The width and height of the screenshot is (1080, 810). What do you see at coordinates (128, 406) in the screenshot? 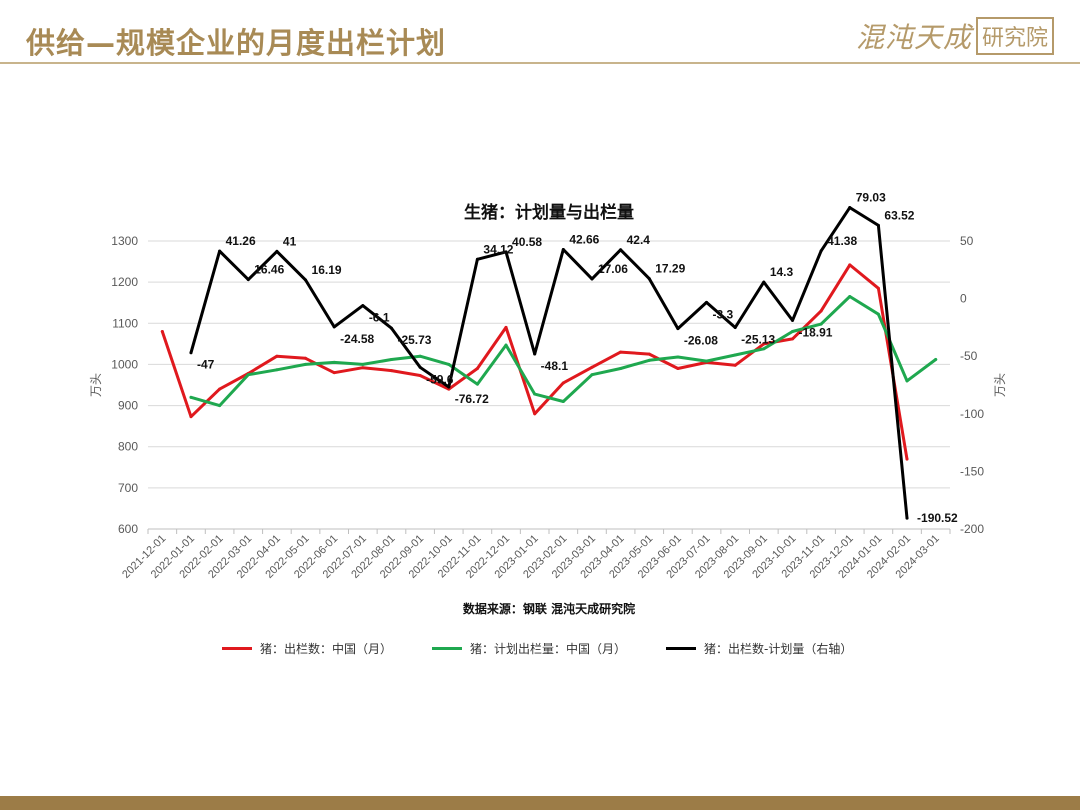
I see `y-tick-label: 900` at bounding box center [128, 406].